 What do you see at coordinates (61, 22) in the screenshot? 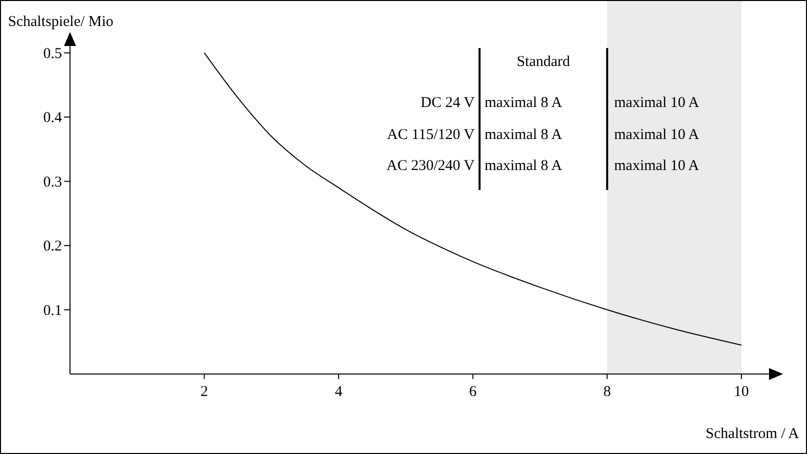
I see `y-axis-title: Schaltspiele/ Mio` at bounding box center [61, 22].